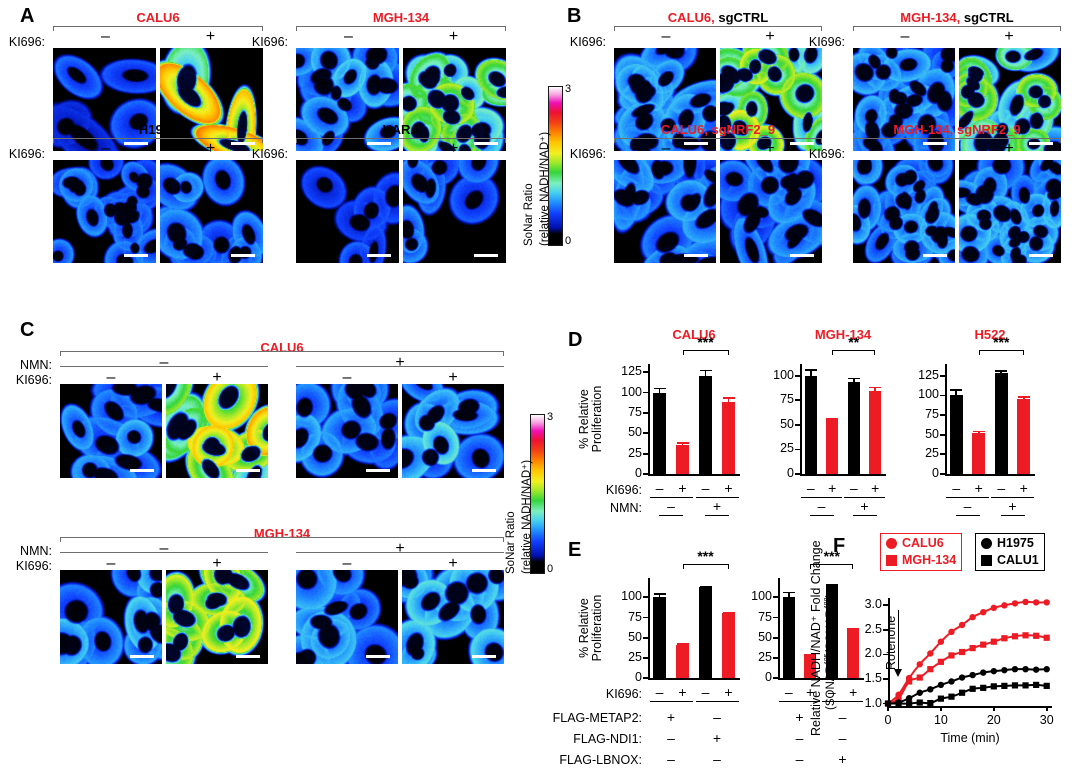 Image resolution: width=1080 pixels, height=771 pixels. Describe the element at coordinates (33, 380) in the screenshot. I see `panel-c-ki696-label-0: KI696:` at that location.